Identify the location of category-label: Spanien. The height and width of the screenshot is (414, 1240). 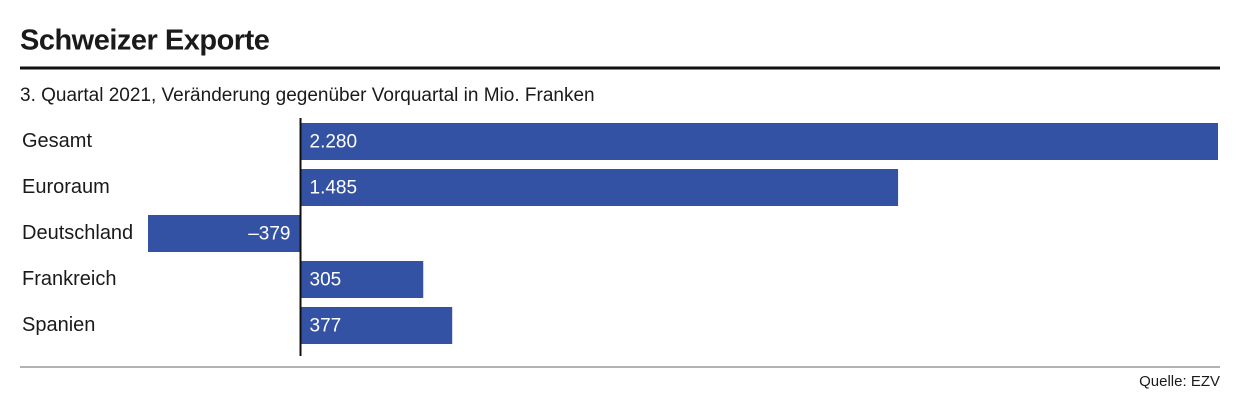
(58, 325).